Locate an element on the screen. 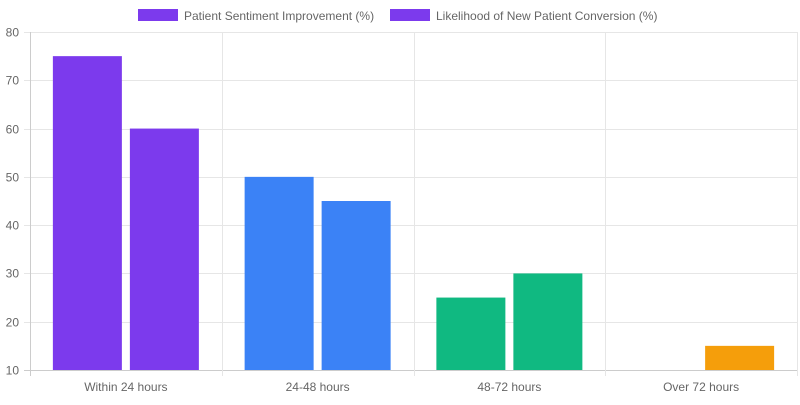  x-tick-label: Within 24 hours is located at coordinates (125, 387).